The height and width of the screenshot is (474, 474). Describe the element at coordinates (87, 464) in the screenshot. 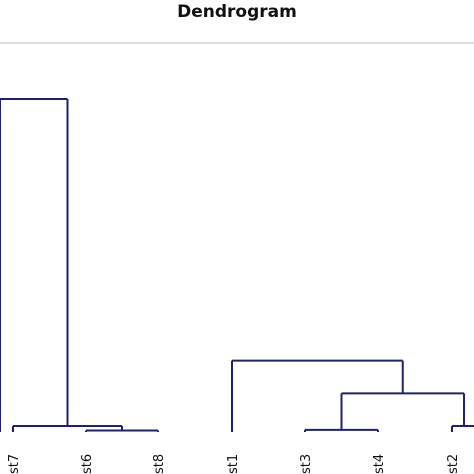

I see `leaf-label-st6: st6` at that location.